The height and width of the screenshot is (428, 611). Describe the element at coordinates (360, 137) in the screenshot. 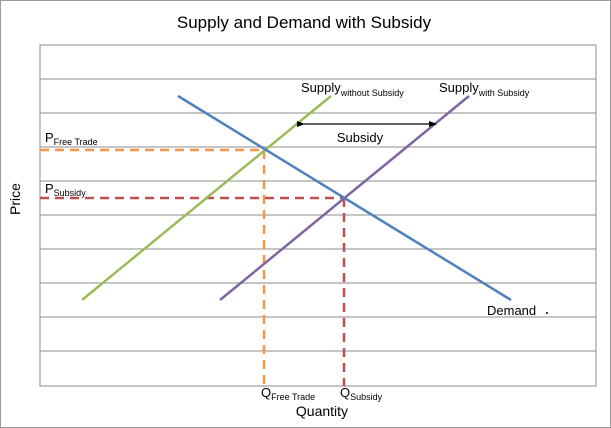

I see `subsidy-arrow-label: Subsidy` at that location.